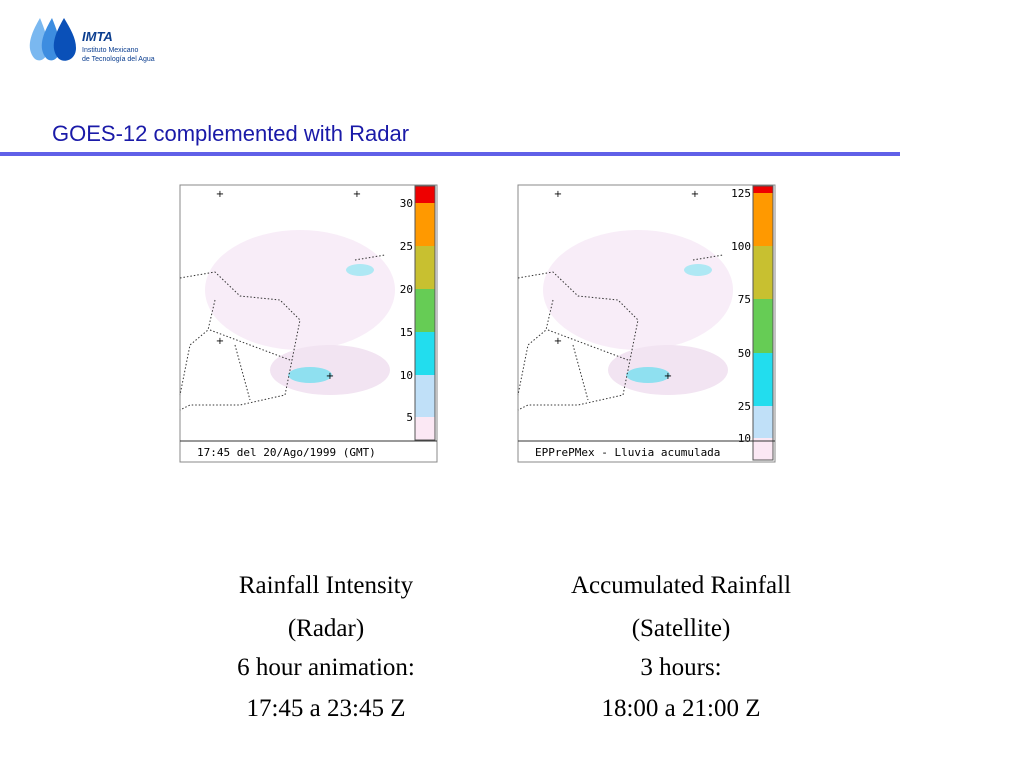 Image resolution: width=1024 pixels, height=768 pixels. What do you see at coordinates (406, 332) in the screenshot?
I see `scale-label: 15` at bounding box center [406, 332].